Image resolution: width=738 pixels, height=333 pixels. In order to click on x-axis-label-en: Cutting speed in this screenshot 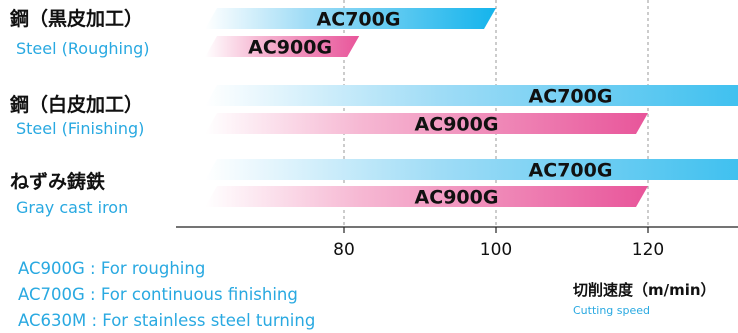, I will do `click(612, 310)`.